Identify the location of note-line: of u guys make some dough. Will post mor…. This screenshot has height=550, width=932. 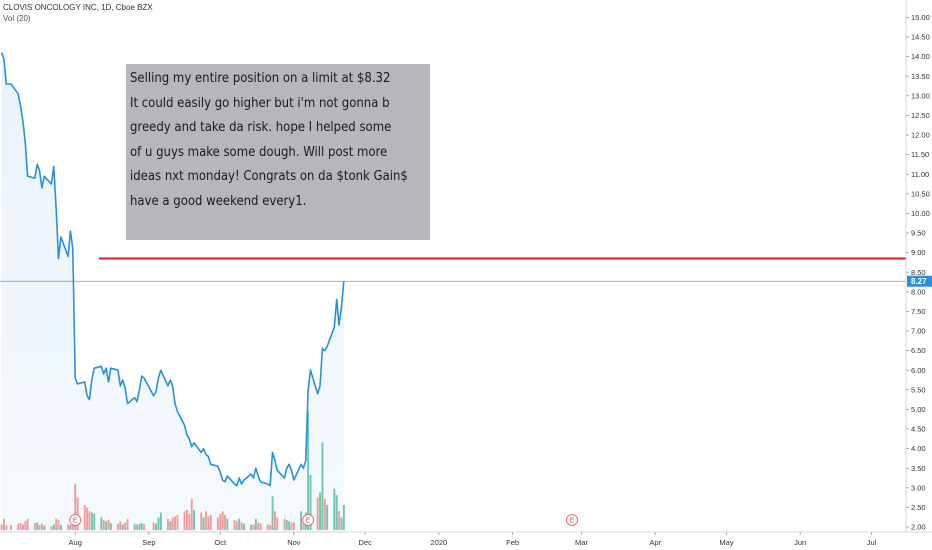
(259, 152).